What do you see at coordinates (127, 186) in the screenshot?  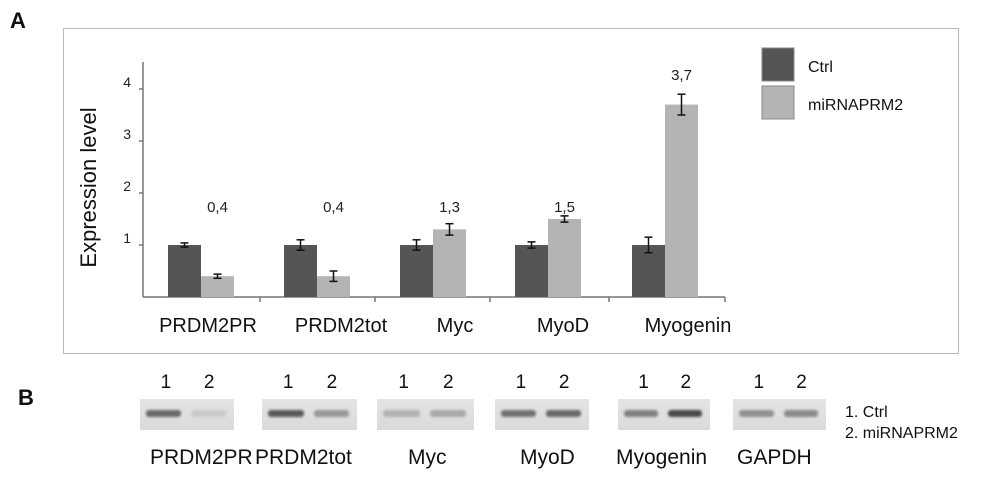 I see `y-tick-label: 2` at bounding box center [127, 186].